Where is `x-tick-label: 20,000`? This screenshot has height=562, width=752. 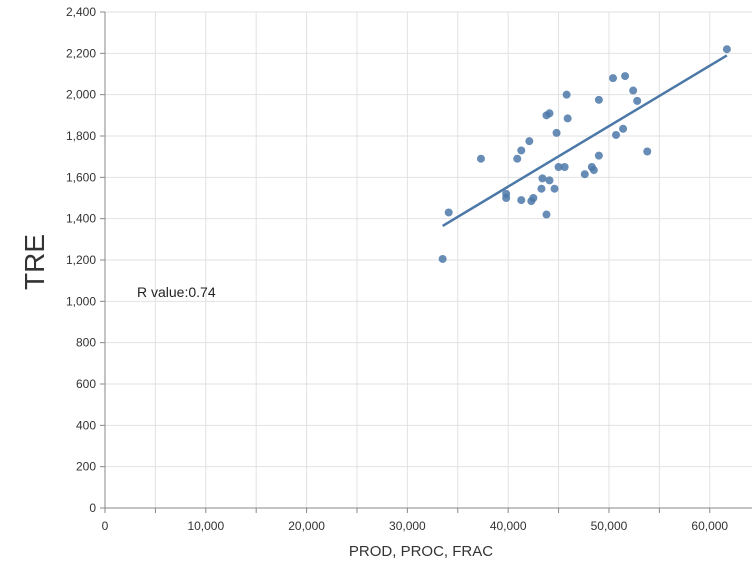 x-tick-label: 20,000 is located at coordinates (306, 526).